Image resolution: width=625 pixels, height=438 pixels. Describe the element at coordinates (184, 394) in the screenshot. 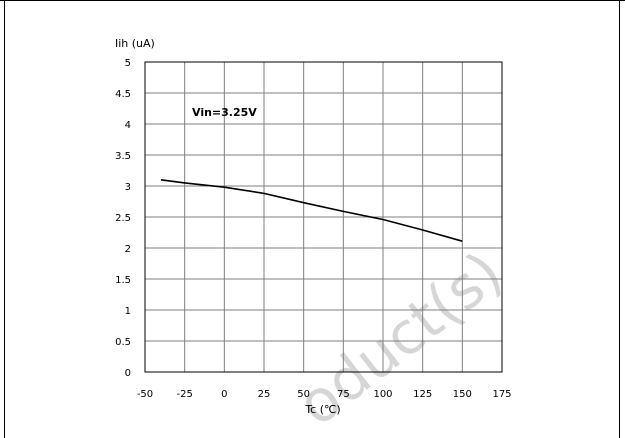

I see `x-tick-label-1: -25` at that location.